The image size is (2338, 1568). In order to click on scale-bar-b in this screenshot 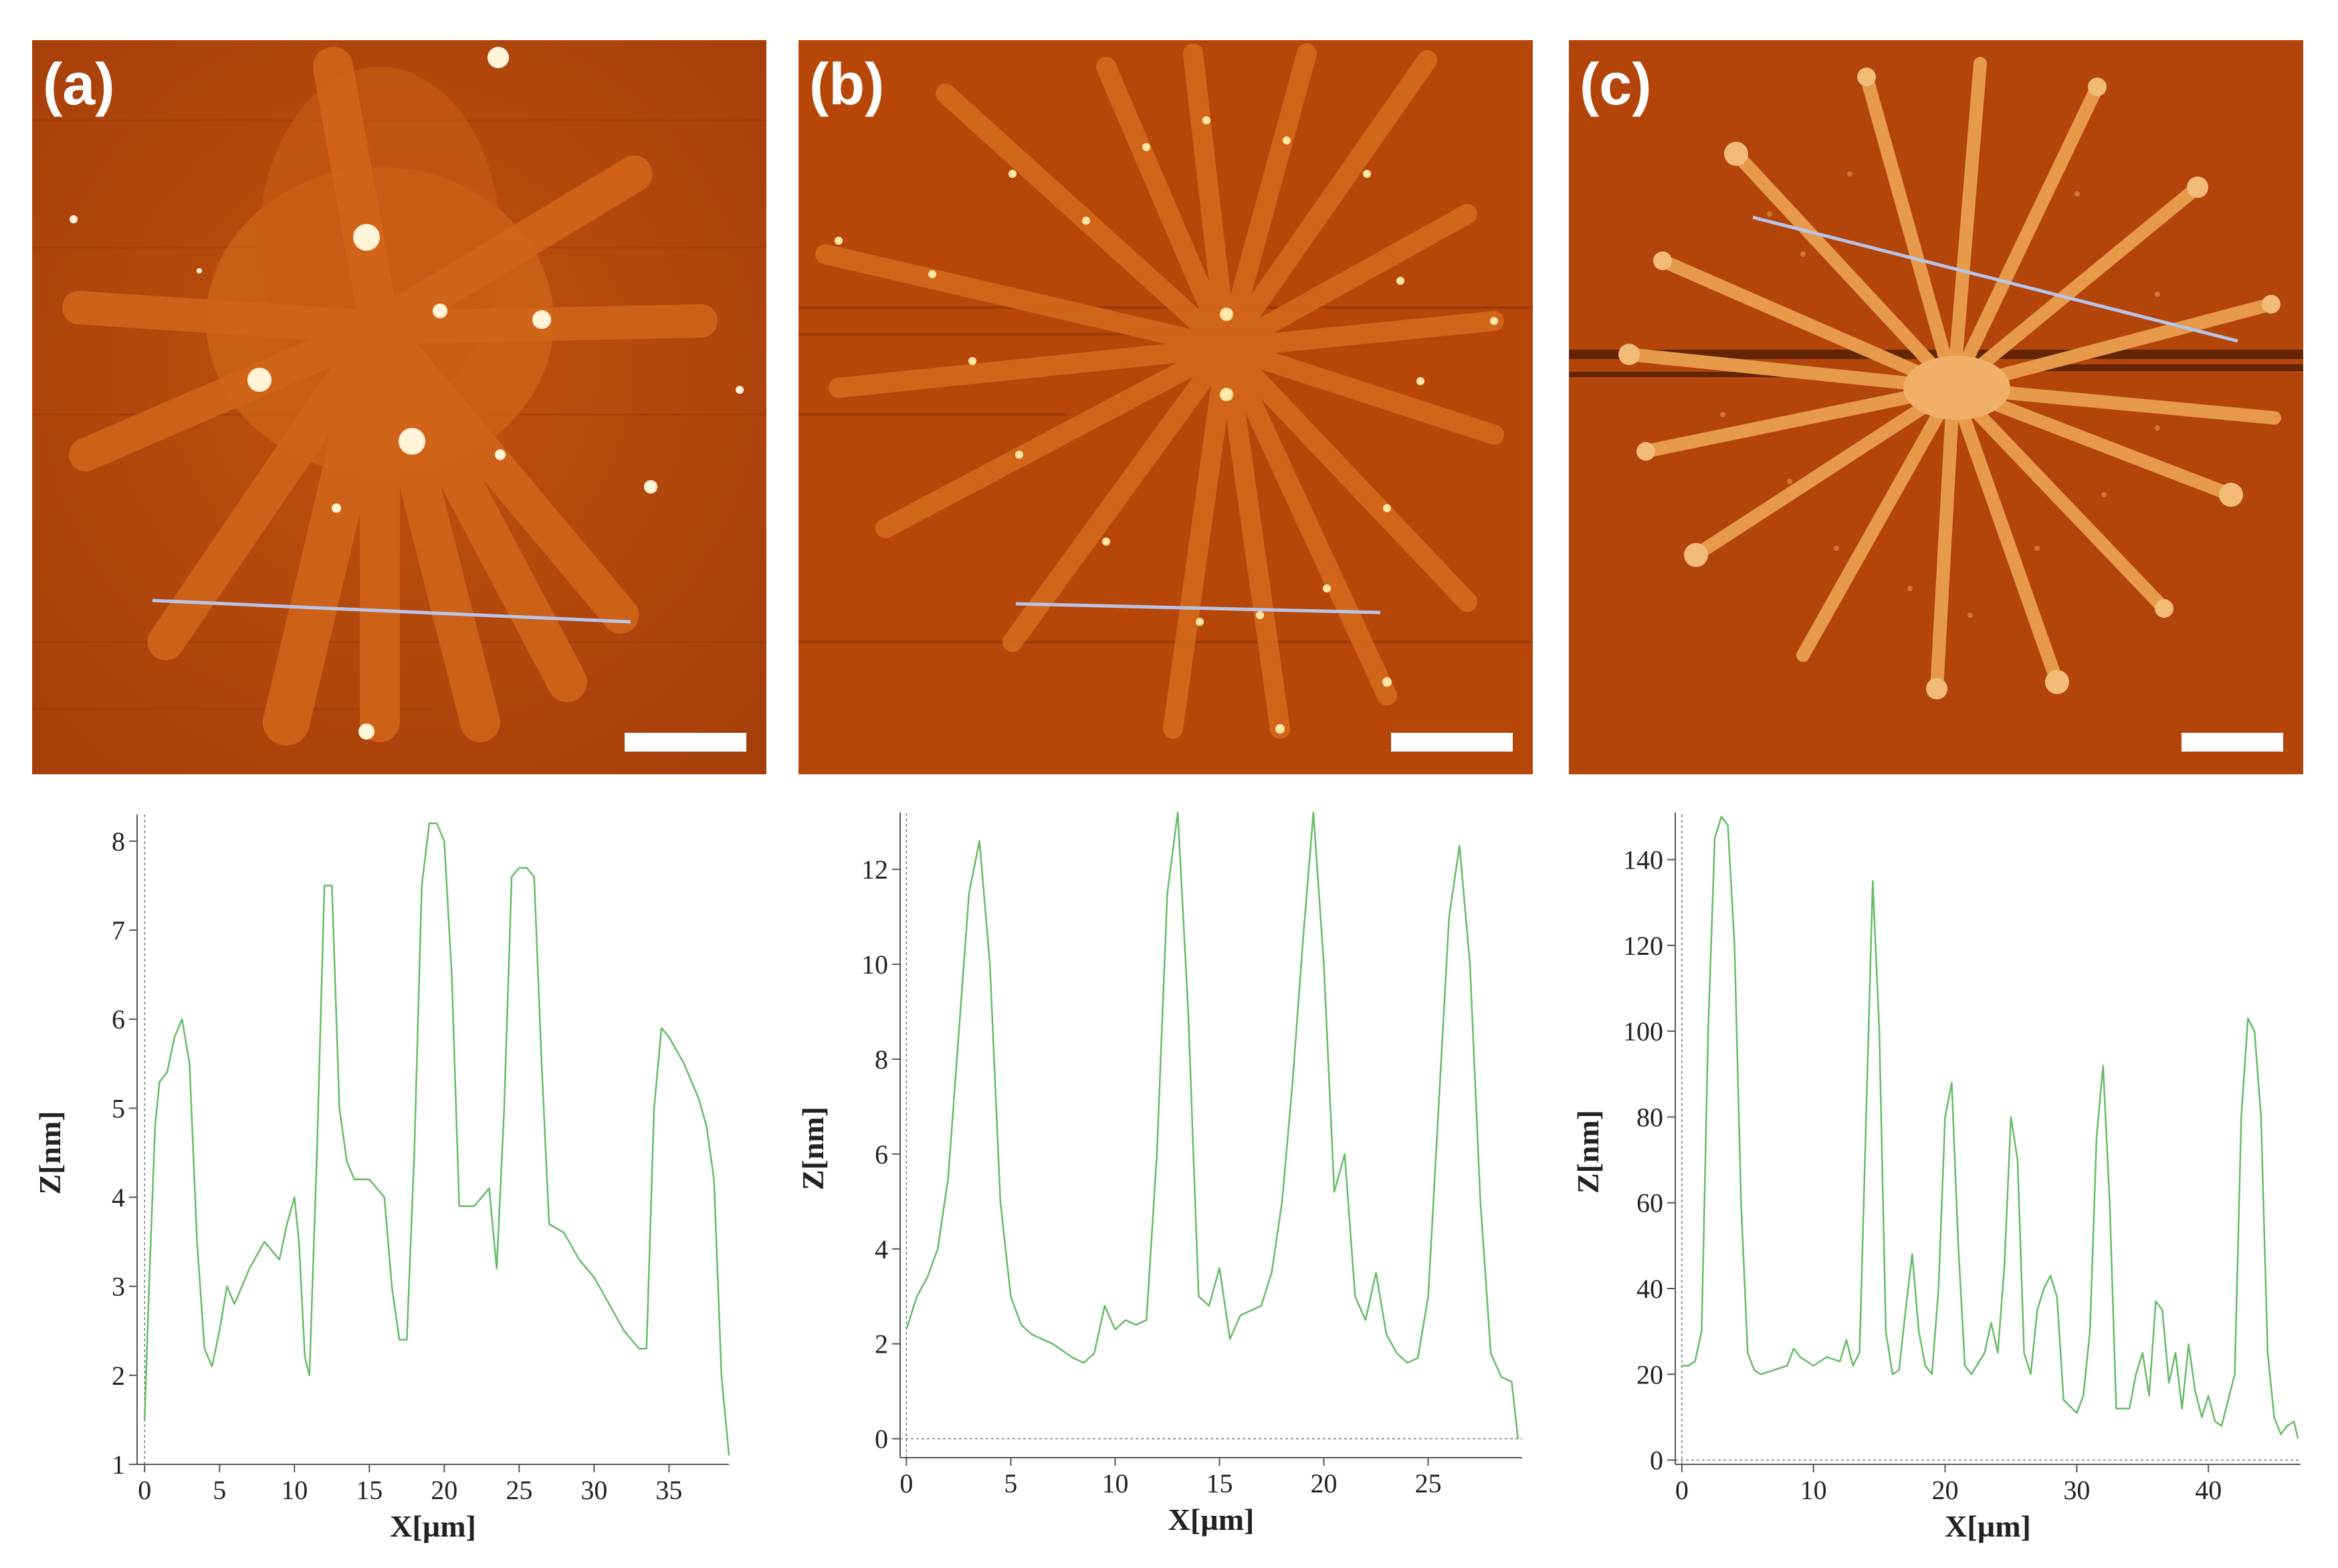, I will do `click(1452, 742)`.